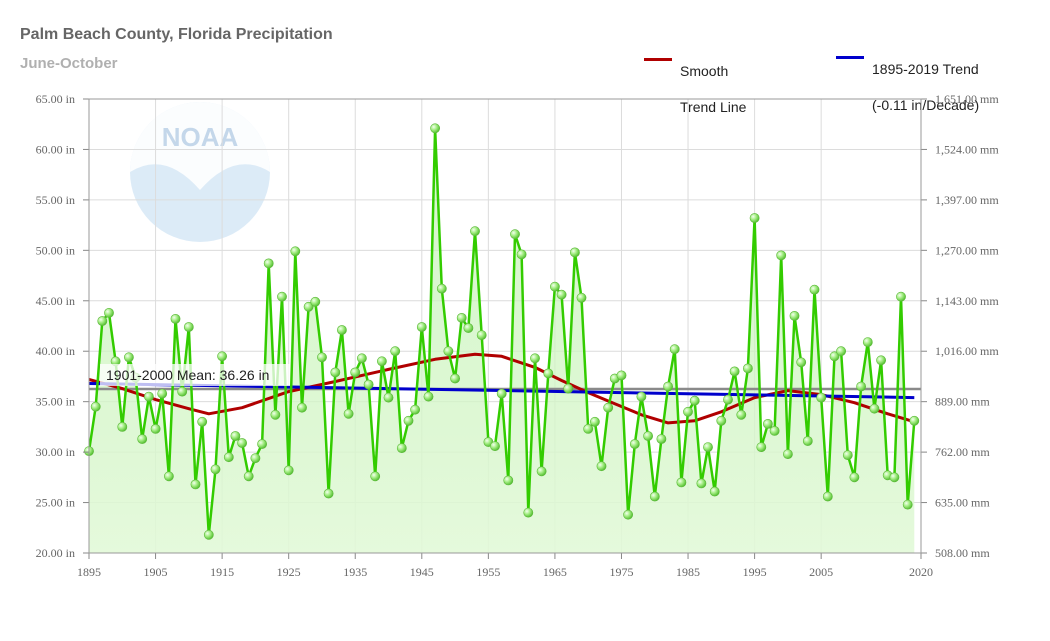  What do you see at coordinates (422, 572) in the screenshot?
I see `x-tick-label: 1945` at bounding box center [422, 572].